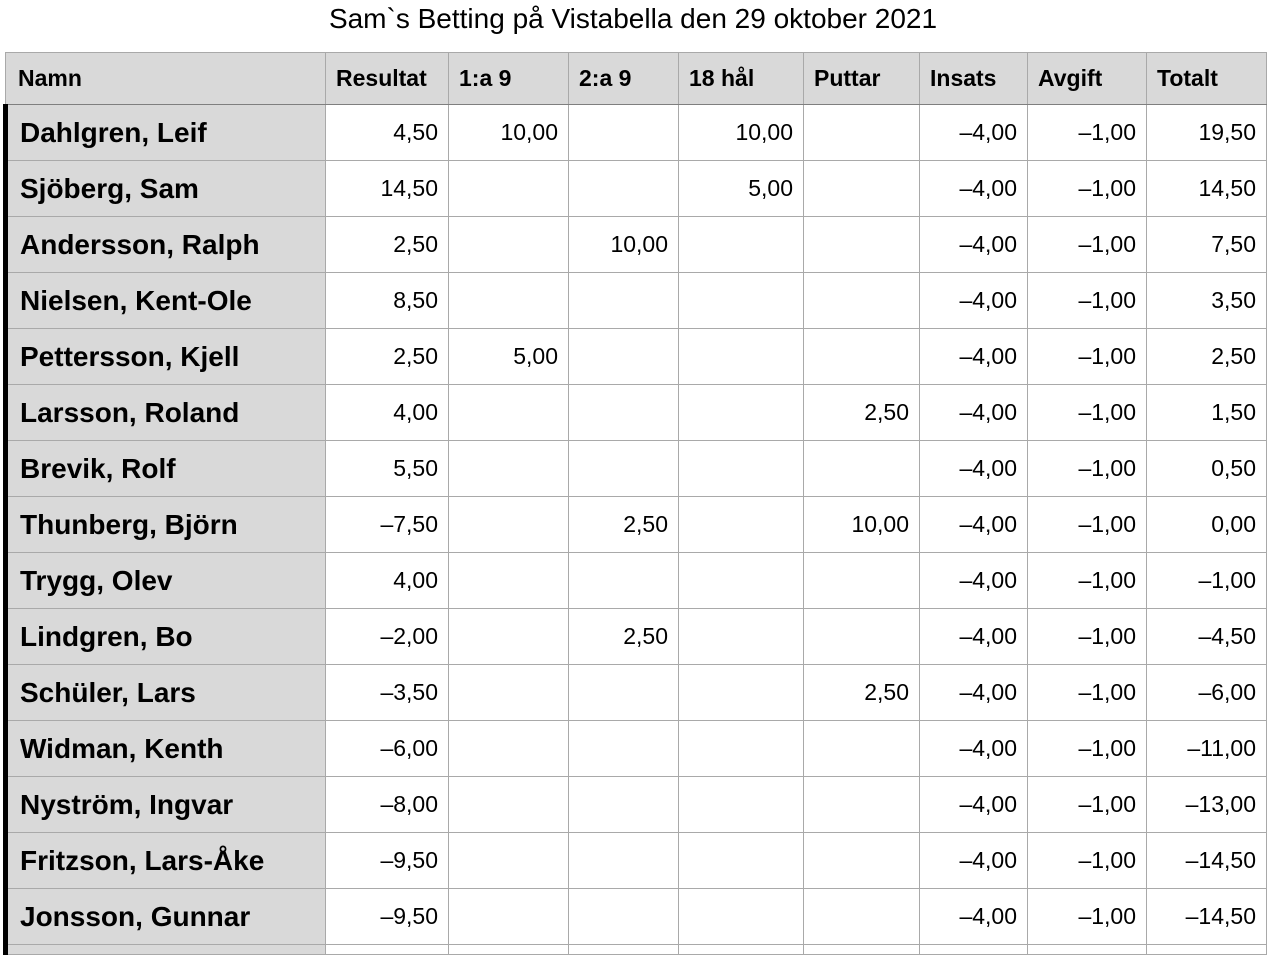  I want to click on totalt-cell: 1,50, so click(1206, 412).